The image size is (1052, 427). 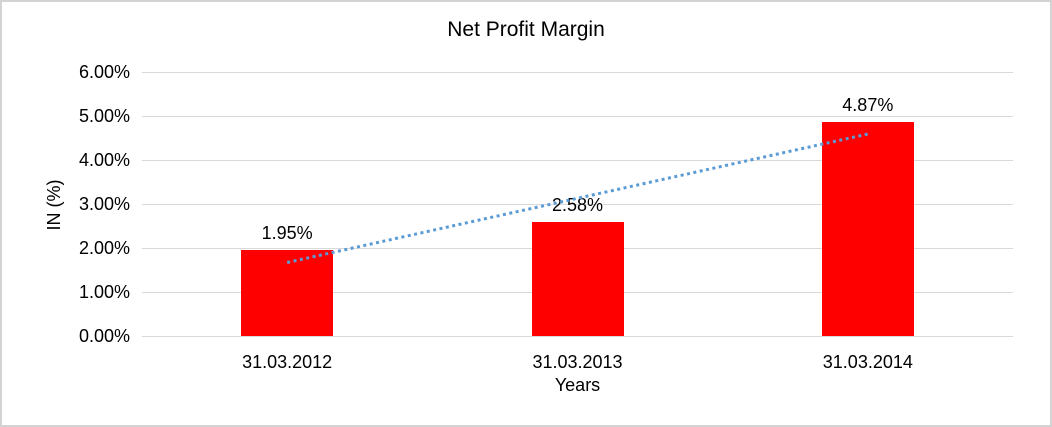 What do you see at coordinates (577, 362) in the screenshot?
I see `x-axis-category-label: 31.03.2013` at bounding box center [577, 362].